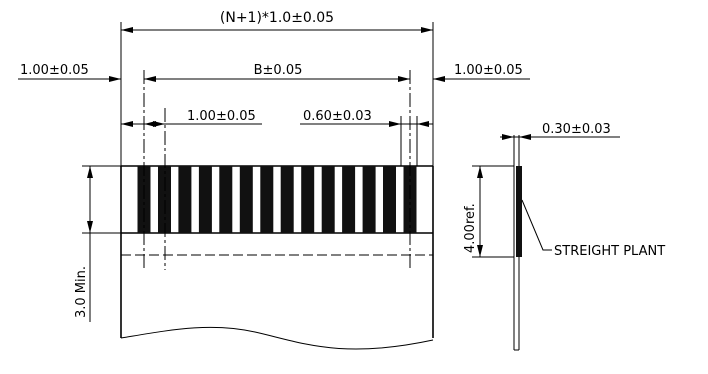 The image size is (708, 374). What do you see at coordinates (404, 79) in the screenshot?
I see `pin-span-arrow-right` at bounding box center [404, 79].